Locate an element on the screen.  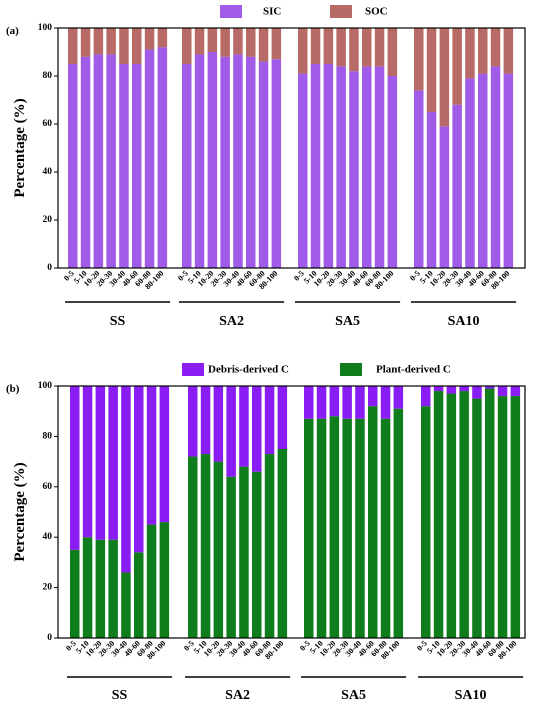
bar-sa10-0-5-sic is located at coordinates (419, 179).